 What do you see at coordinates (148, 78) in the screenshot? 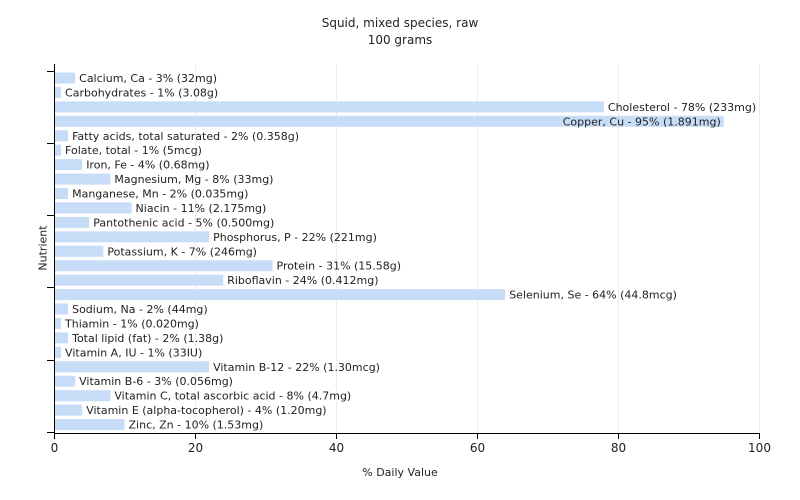
I see `bar-label: Calcium, Ca - 3% (32mg)` at bounding box center [148, 78].